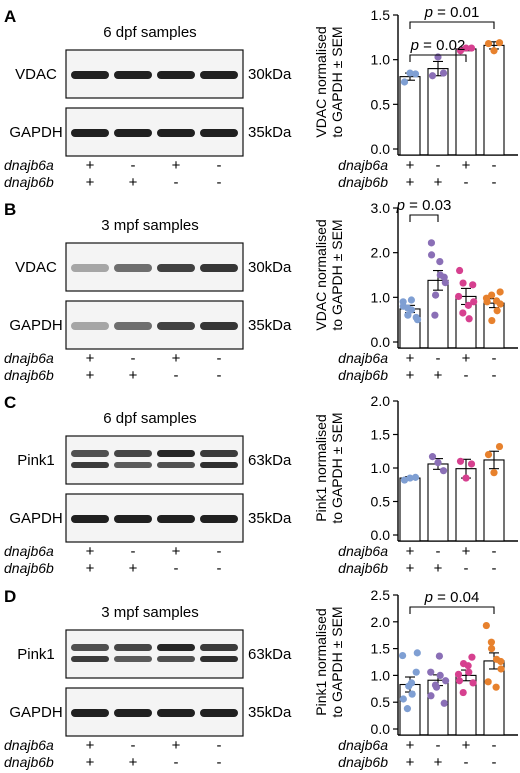  What do you see at coordinates (154, 460) in the screenshot?
I see `blot-pink1: Pink1 63kDa` at bounding box center [154, 460].